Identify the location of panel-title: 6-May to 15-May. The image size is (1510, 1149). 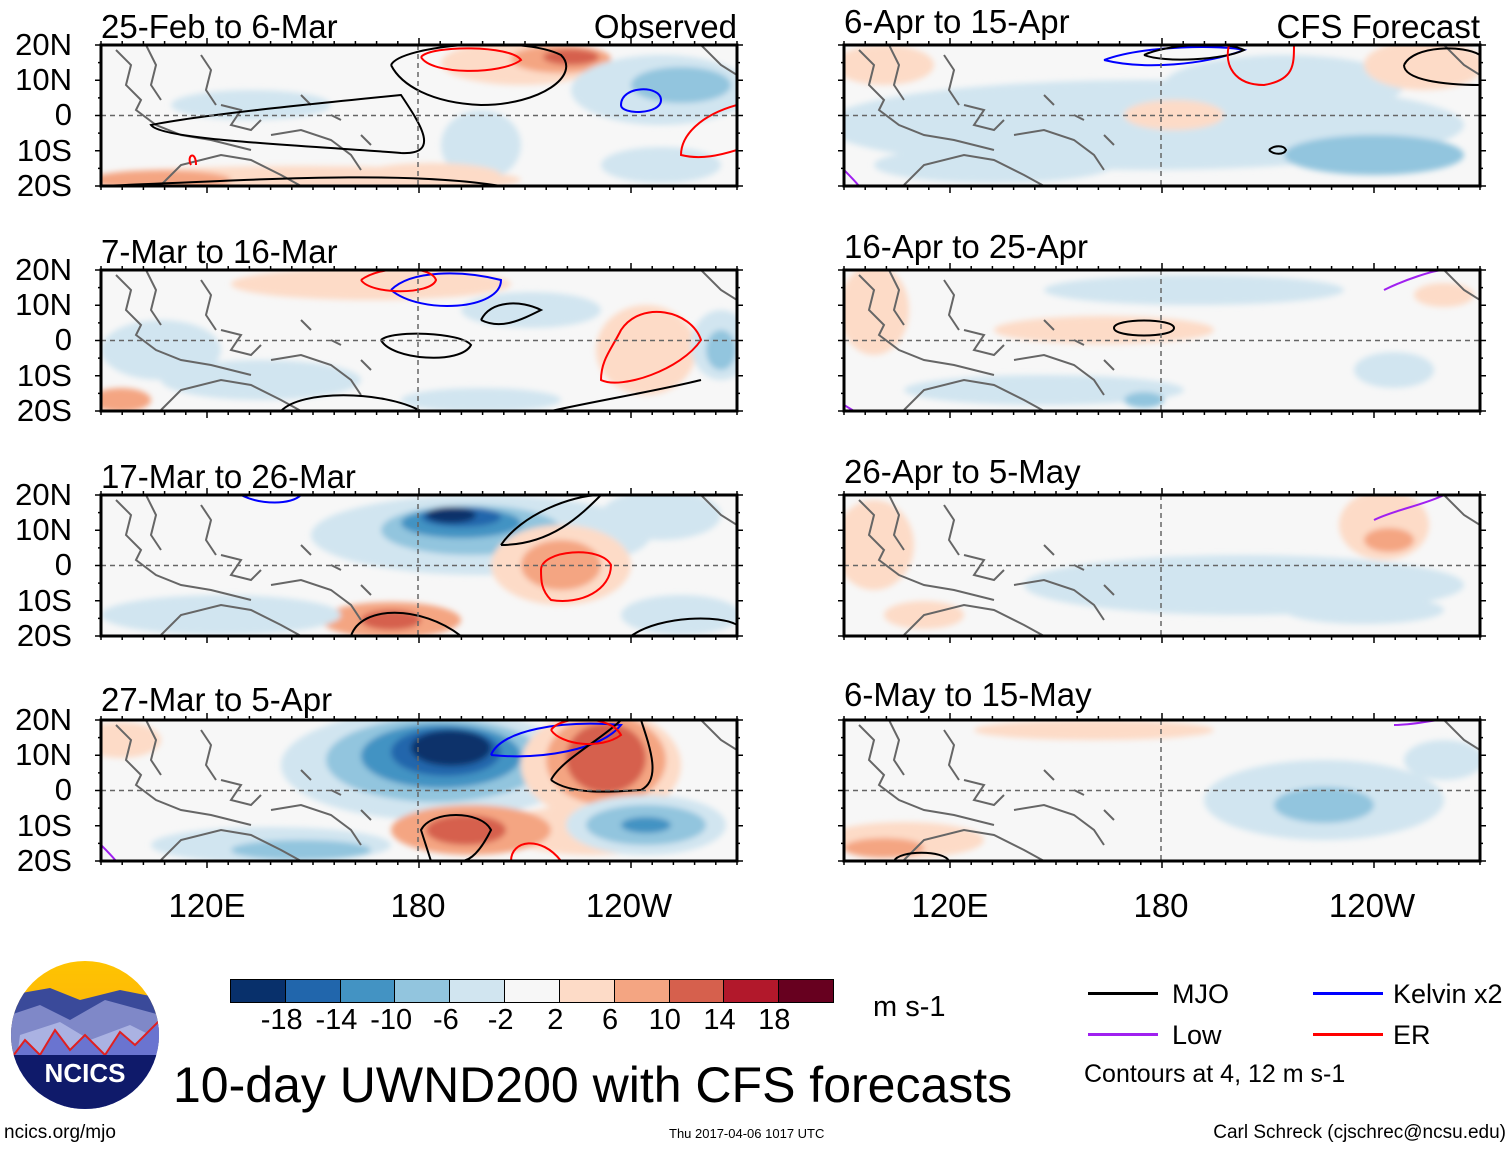
(968, 694).